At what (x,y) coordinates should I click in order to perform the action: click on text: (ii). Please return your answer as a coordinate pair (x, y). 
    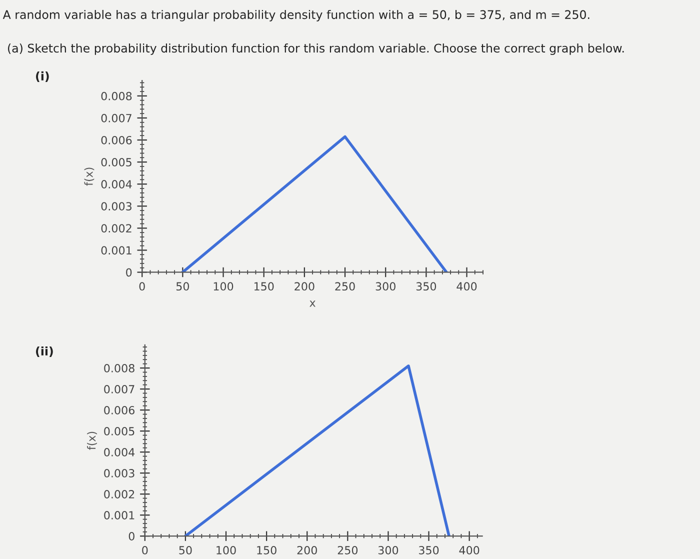
    Looking at the image, I should click on (44, 351).